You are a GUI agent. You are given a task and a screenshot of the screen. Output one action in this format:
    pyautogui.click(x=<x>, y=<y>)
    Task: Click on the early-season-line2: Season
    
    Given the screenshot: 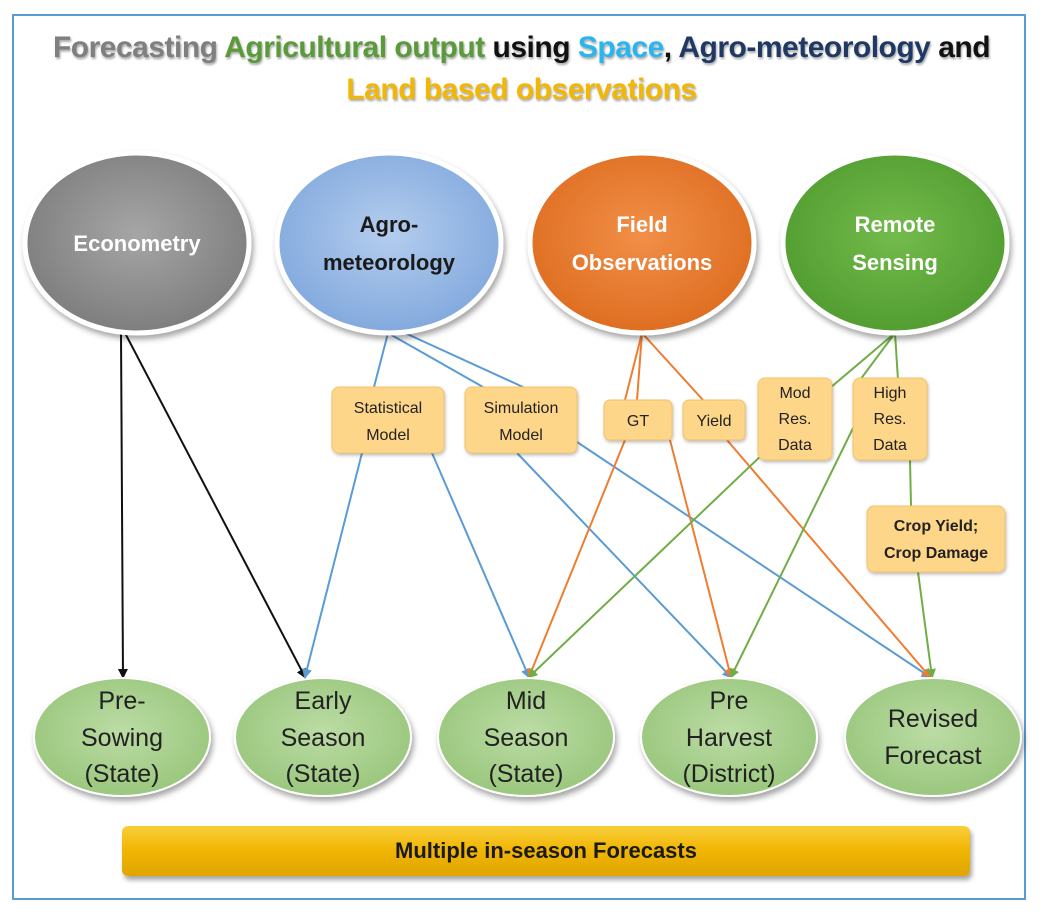 What is the action you would take?
    pyautogui.click(x=323, y=738)
    